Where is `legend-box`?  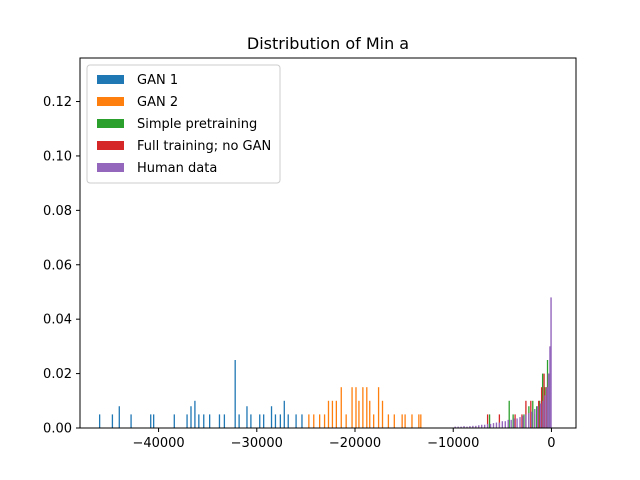 legend-box is located at coordinates (183, 124).